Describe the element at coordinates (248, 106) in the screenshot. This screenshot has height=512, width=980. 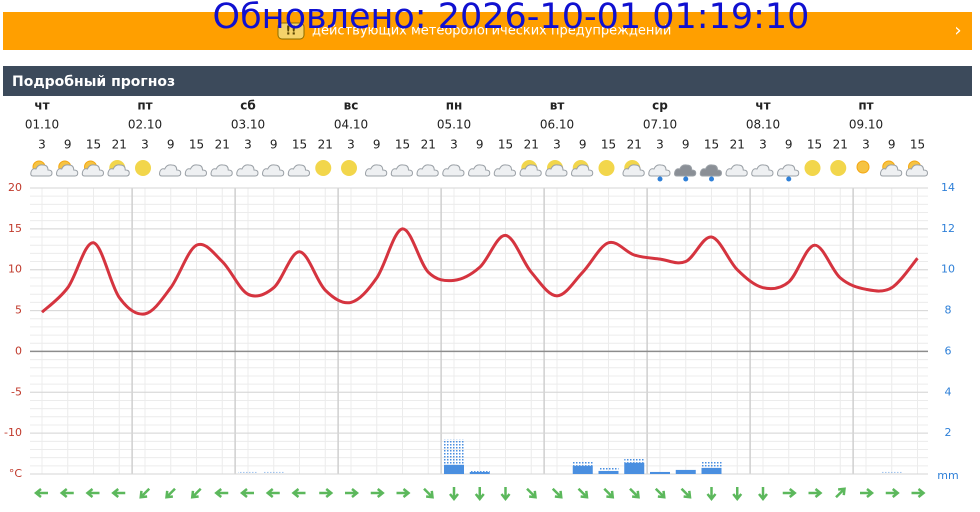
I see `weekday: сб` at that location.